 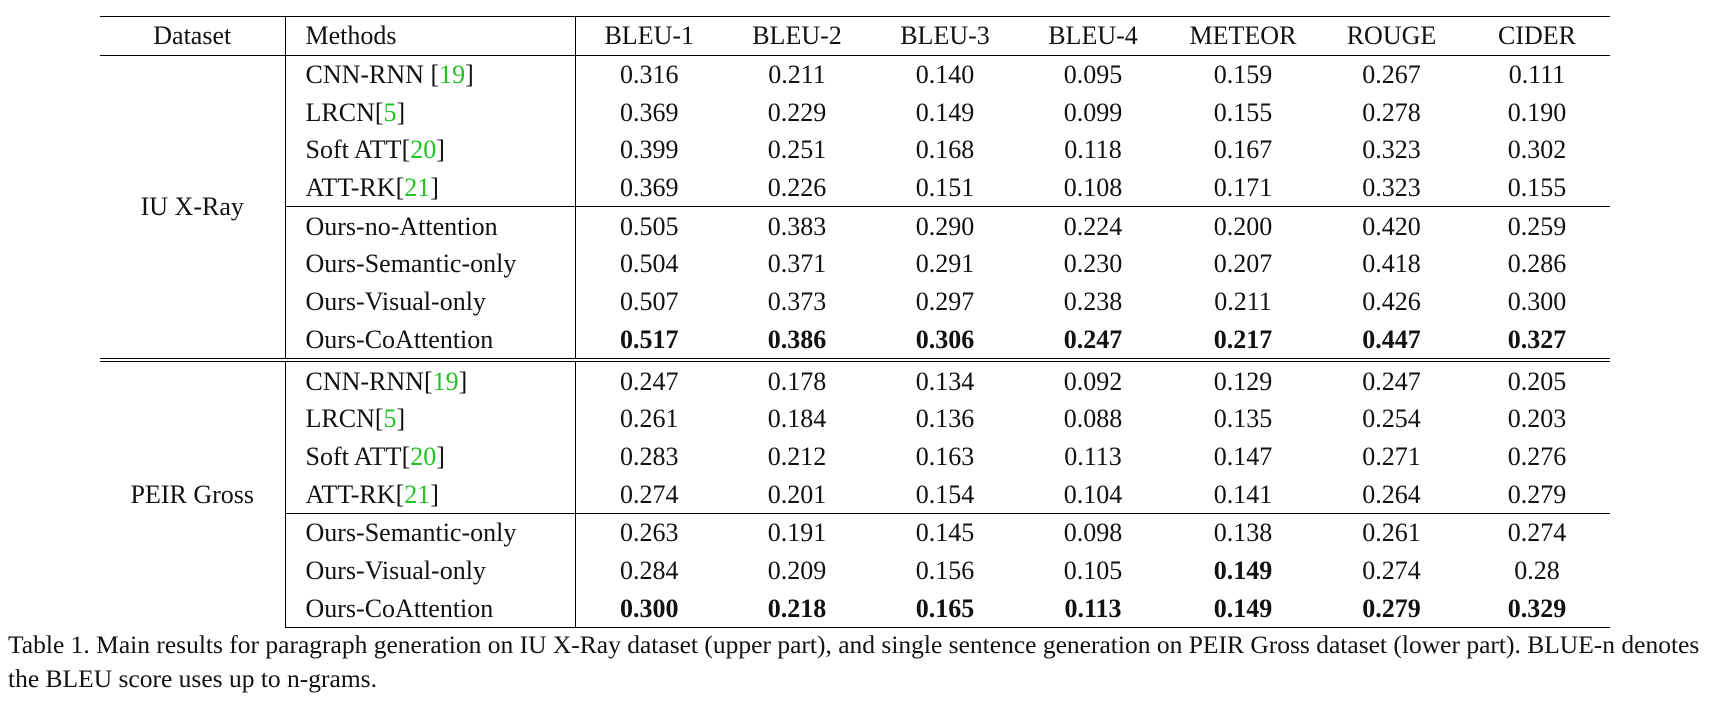 What do you see at coordinates (945, 264) in the screenshot?
I see `score-cell: 0.291` at bounding box center [945, 264].